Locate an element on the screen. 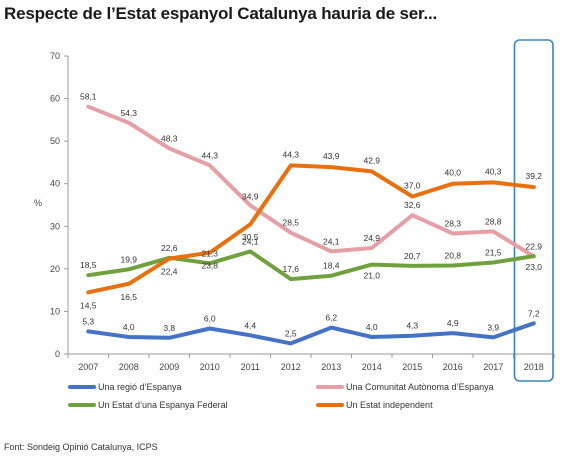  data-label: 58,1 is located at coordinates (88, 97).